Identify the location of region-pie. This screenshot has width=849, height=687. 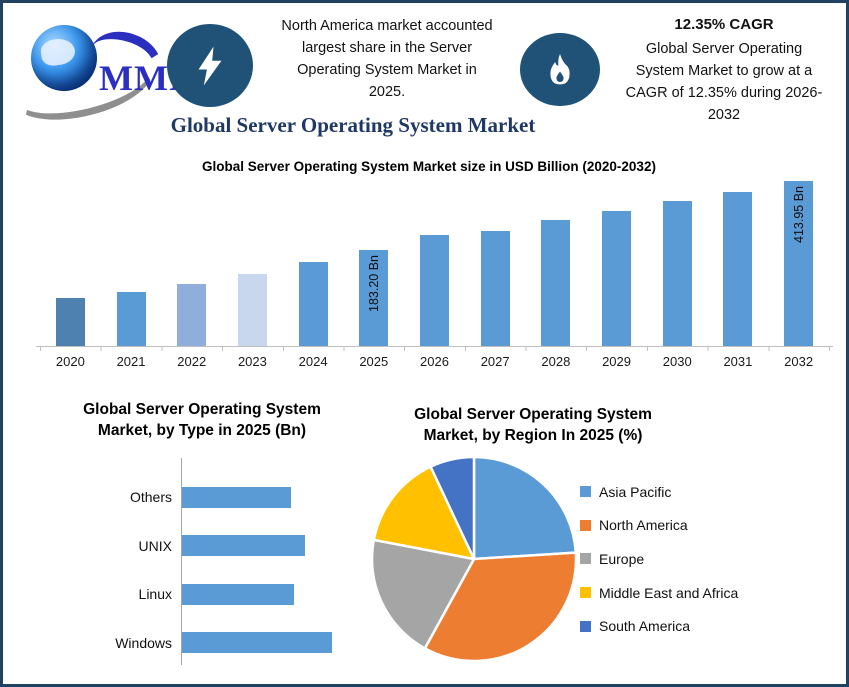
(474, 559).